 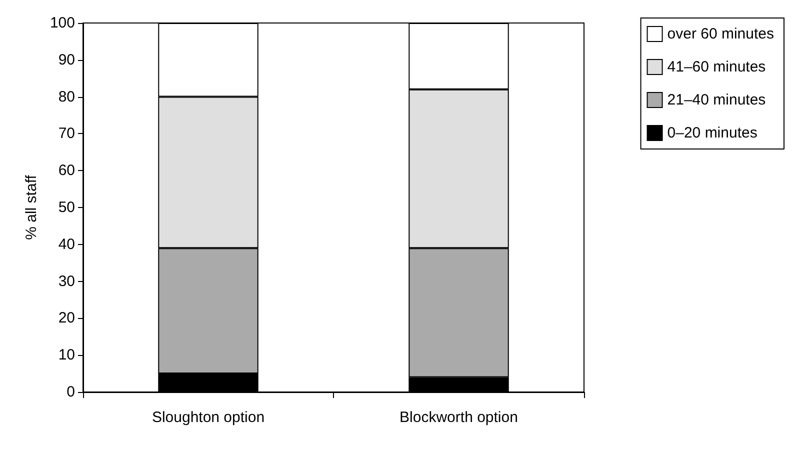 What do you see at coordinates (66, 97) in the screenshot?
I see `y-tick-label: 80` at bounding box center [66, 97].